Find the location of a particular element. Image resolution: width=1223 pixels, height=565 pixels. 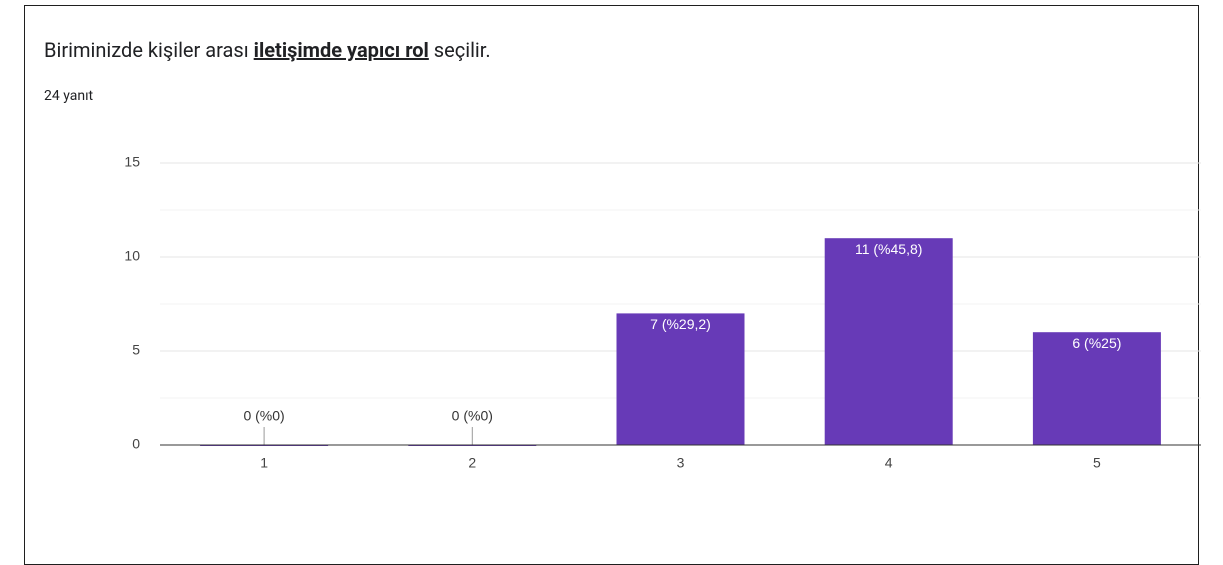

y-tick-label: 5 is located at coordinates (136, 350).